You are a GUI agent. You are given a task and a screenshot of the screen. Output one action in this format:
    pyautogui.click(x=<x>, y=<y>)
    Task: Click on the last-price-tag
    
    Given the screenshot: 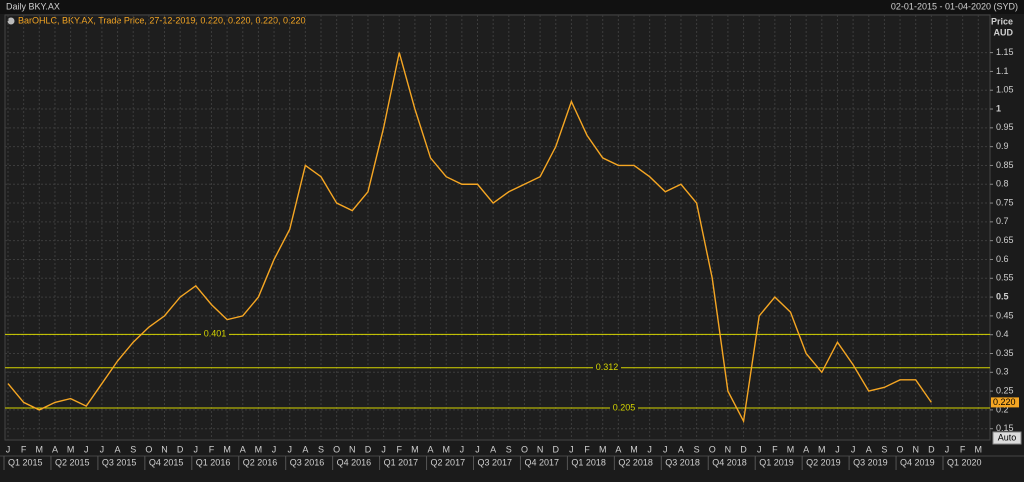 What is the action you would take?
    pyautogui.click(x=1005, y=402)
    